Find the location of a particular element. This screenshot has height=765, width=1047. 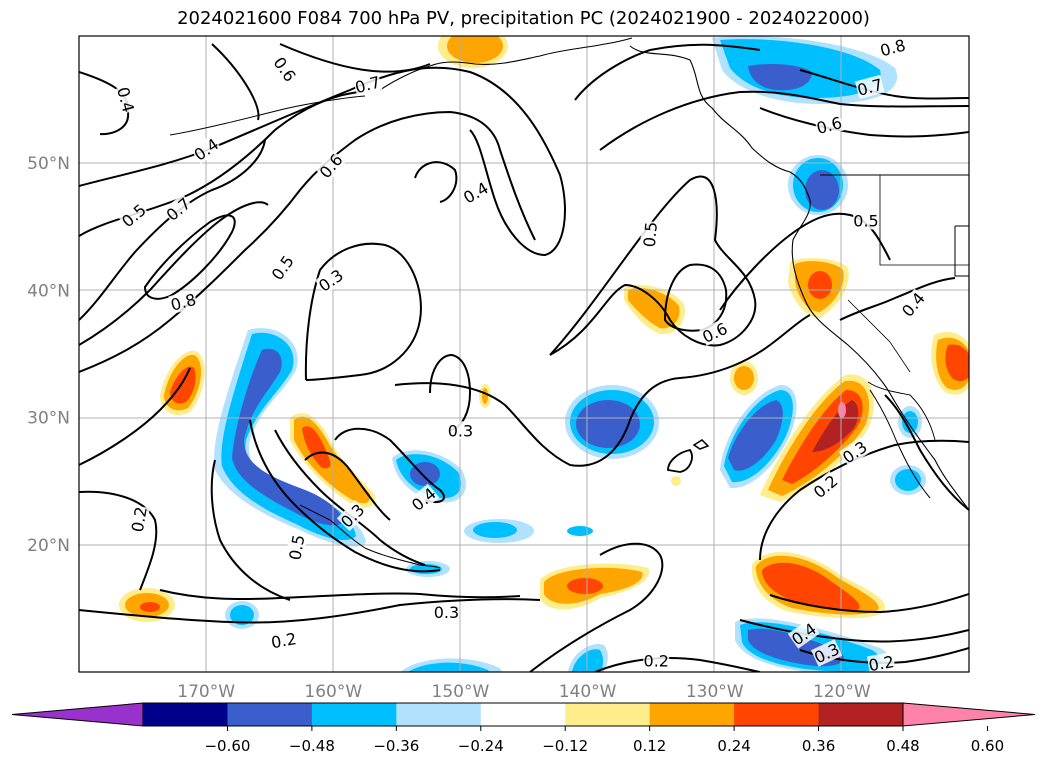

pv-contour-0.8-closed is located at coordinates (189, 257).